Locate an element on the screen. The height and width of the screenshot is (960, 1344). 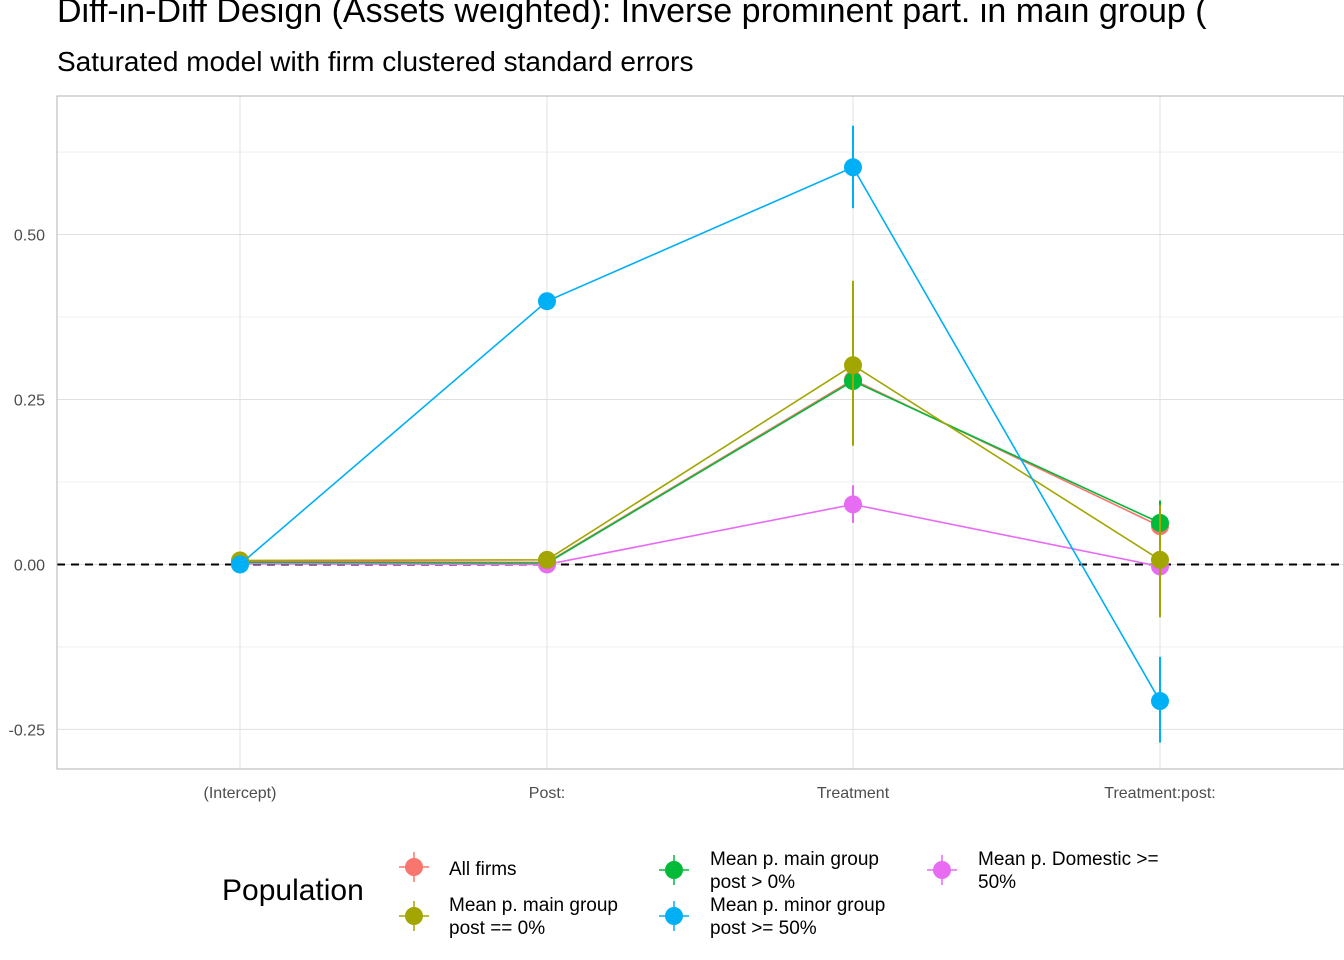
x-tick-label: (Intercept) is located at coordinates (240, 793).